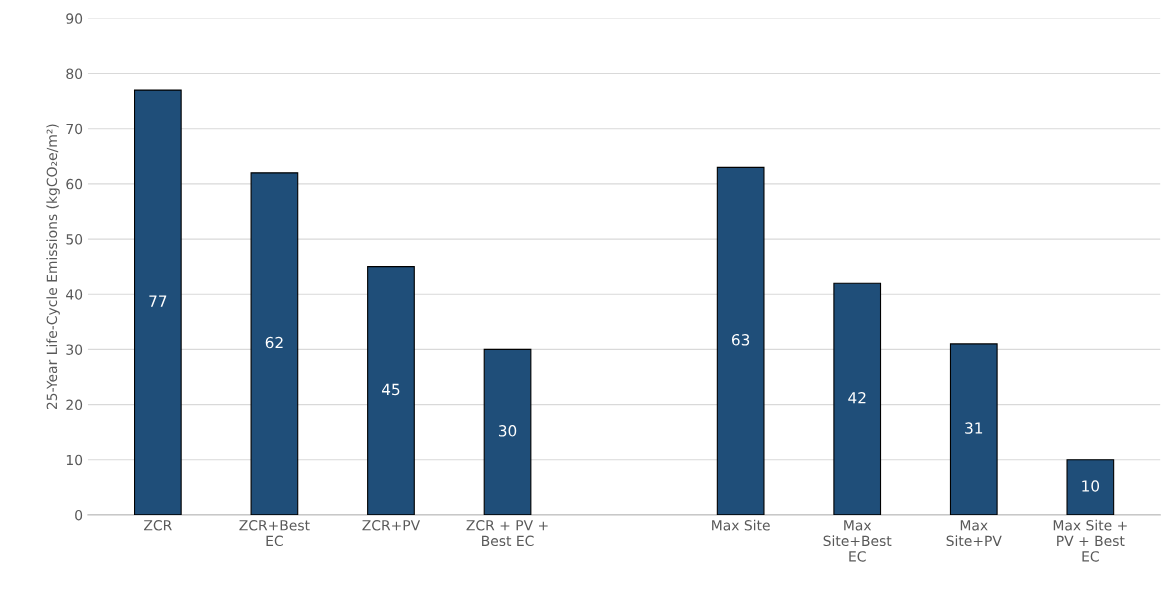  Describe the element at coordinates (857, 541) in the screenshot. I see `x-tick-label: Max Site+Best EC` at that location.